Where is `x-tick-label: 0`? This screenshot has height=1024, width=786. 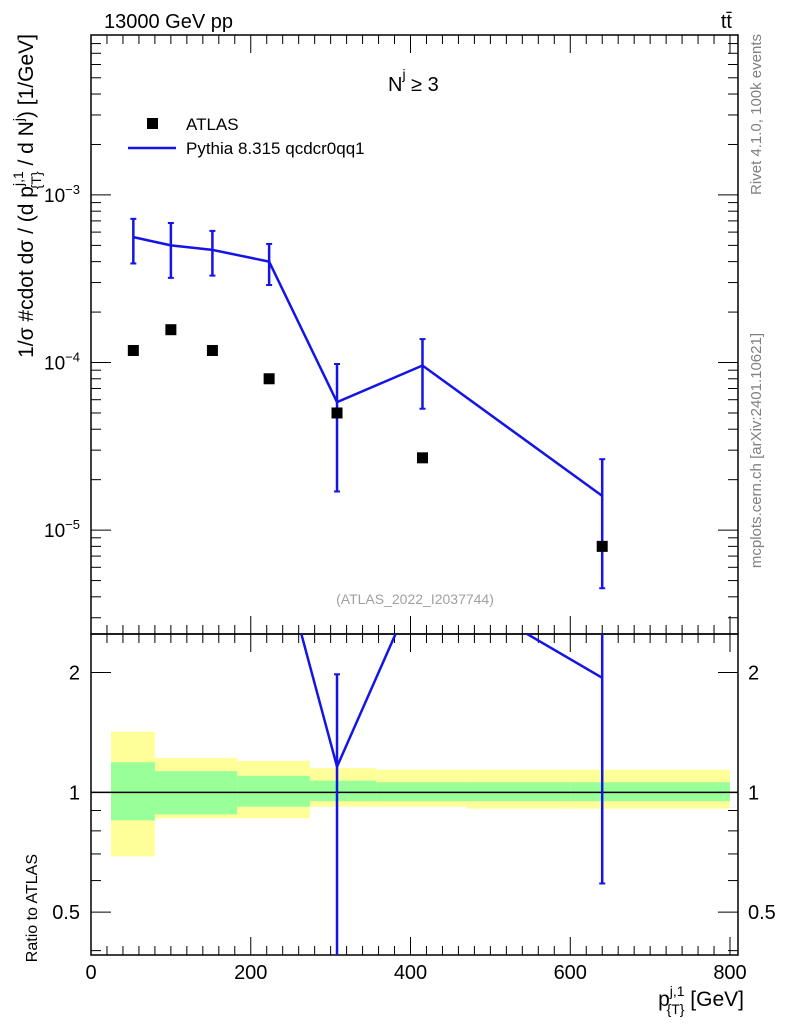 x-tick-label: 0 is located at coordinates (90, 973).